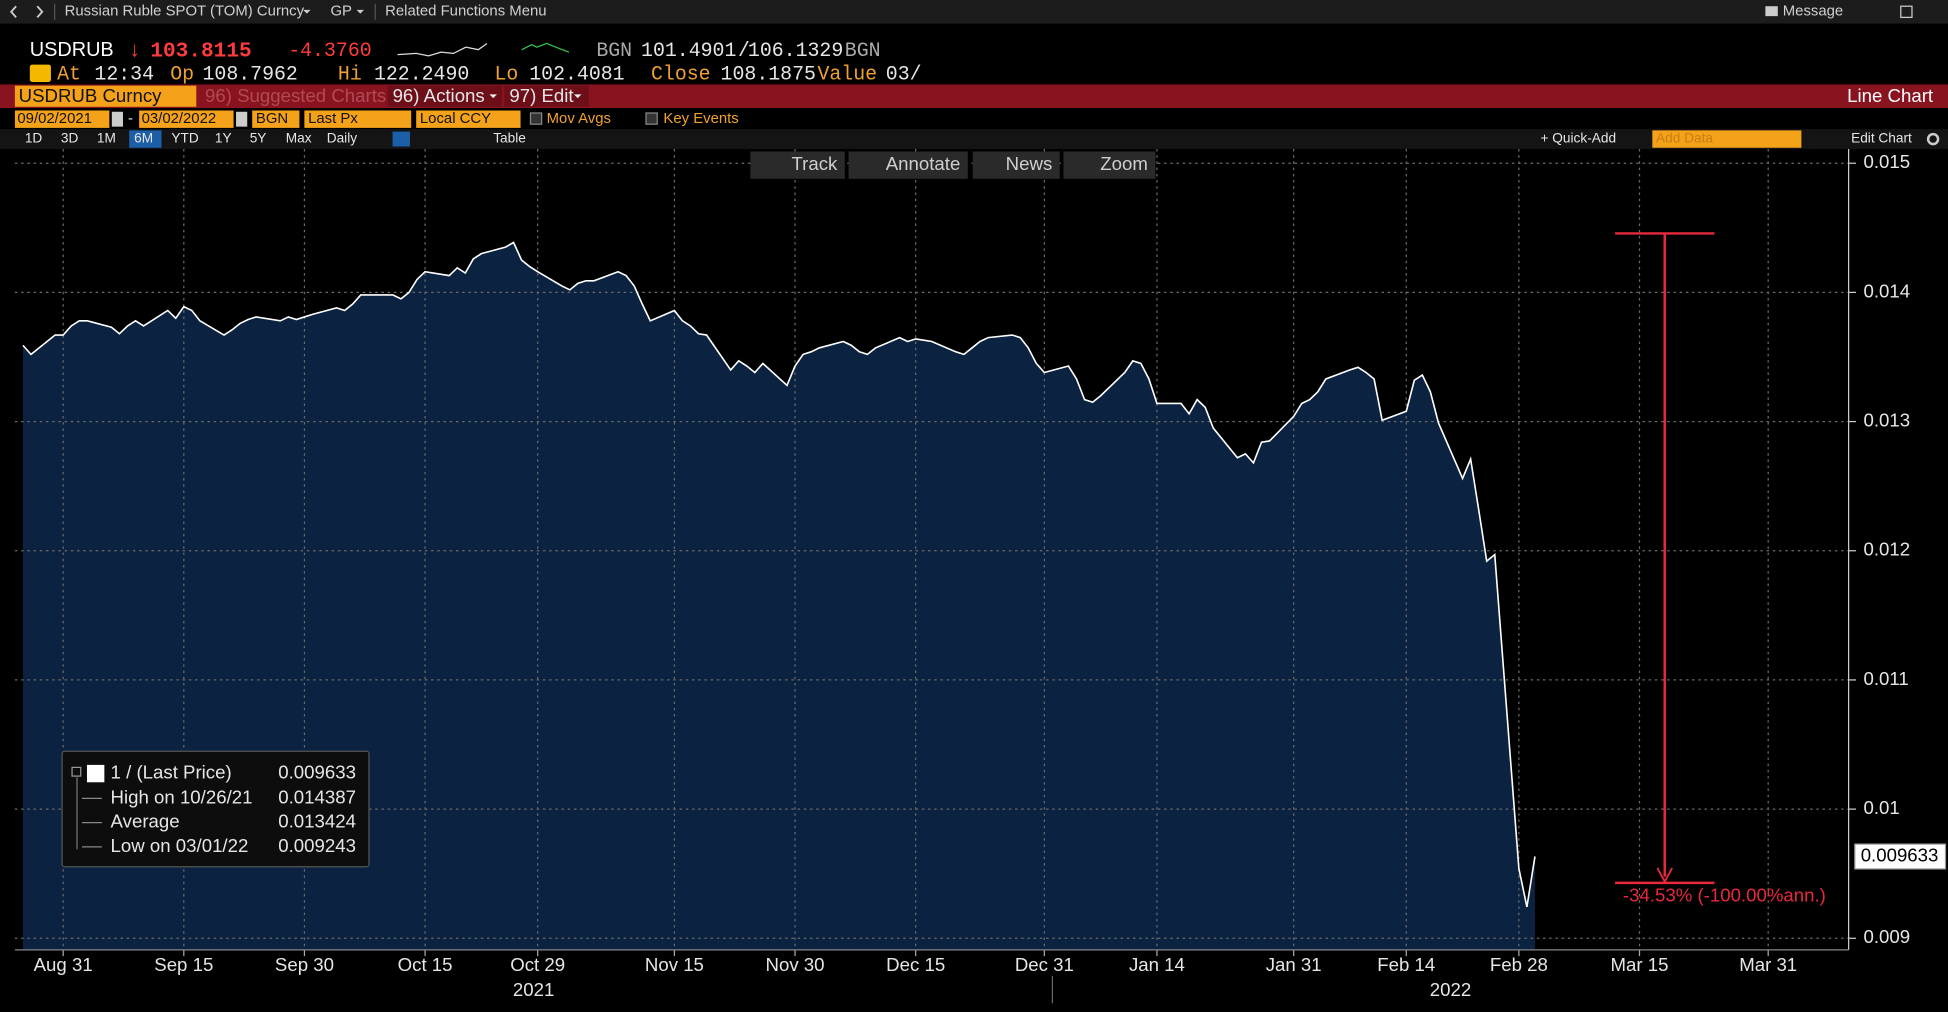 The height and width of the screenshot is (1012, 1948). What do you see at coordinates (317, 796) in the screenshot?
I see `legend-stat-value: 0.014387` at bounding box center [317, 796].